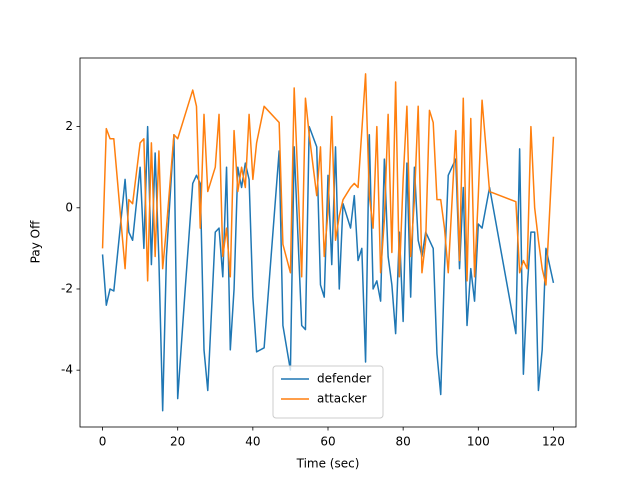 The image size is (640, 480). I want to click on x-tick-label: 80, so click(403, 442).